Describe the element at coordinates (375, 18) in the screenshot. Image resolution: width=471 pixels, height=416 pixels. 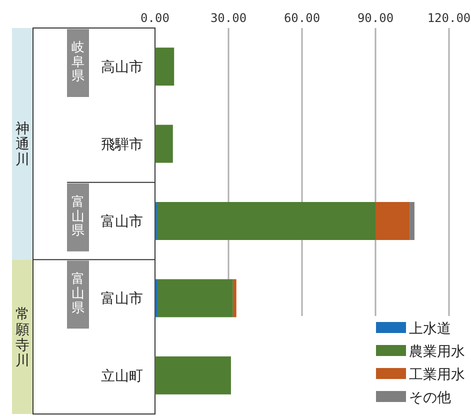
I see `x-tick-label: 90.00` at that location.